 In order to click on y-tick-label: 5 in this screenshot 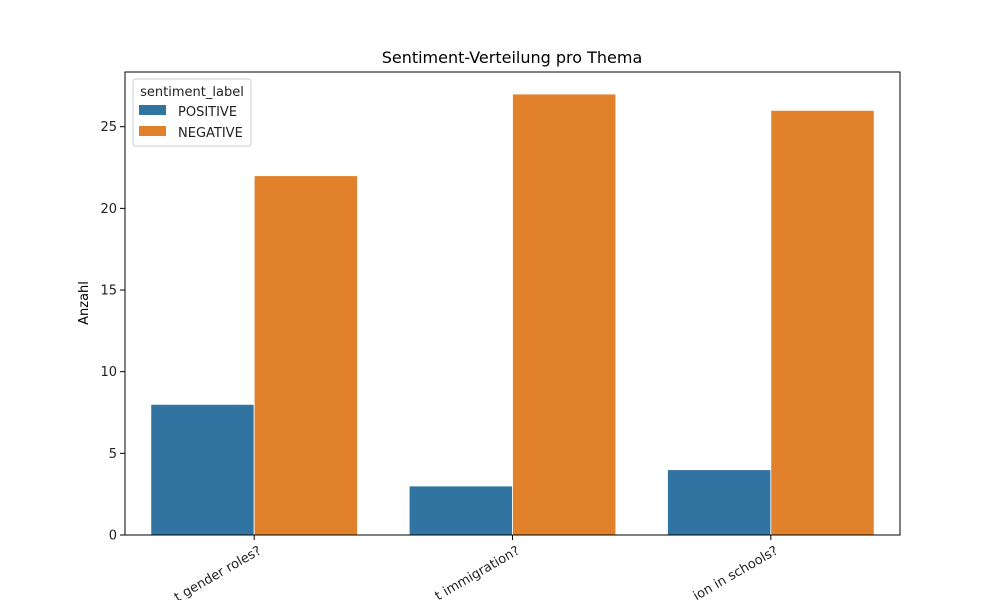, I will do `click(113, 454)`.